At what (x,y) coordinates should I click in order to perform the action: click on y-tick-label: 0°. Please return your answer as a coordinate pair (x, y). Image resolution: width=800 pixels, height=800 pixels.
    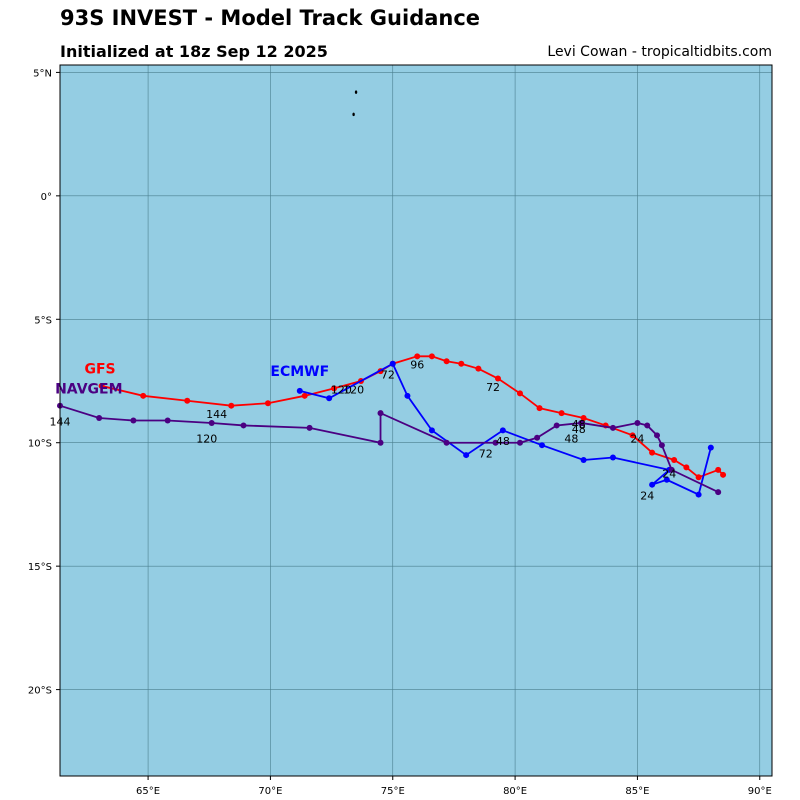
    Looking at the image, I should click on (46, 197).